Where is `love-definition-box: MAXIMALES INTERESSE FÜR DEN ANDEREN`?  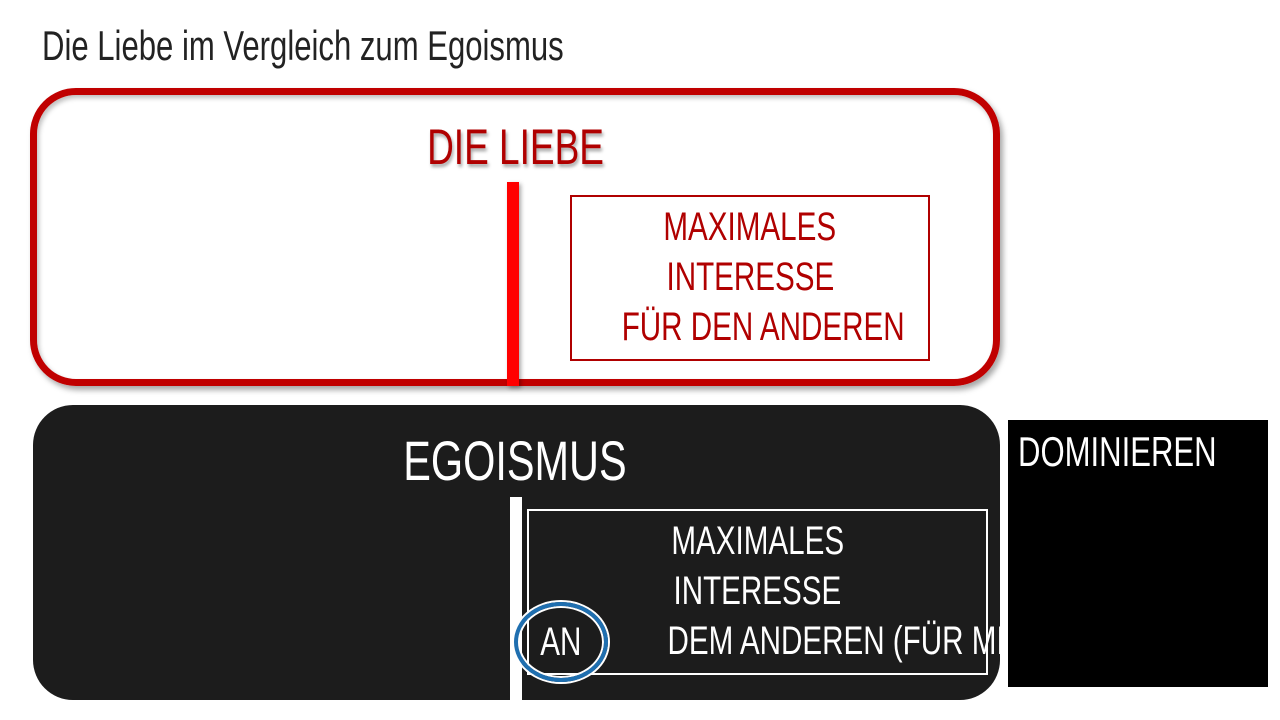
love-definition-box: MAXIMALES INTERESSE FÜR DEN ANDEREN is located at coordinates (750, 278).